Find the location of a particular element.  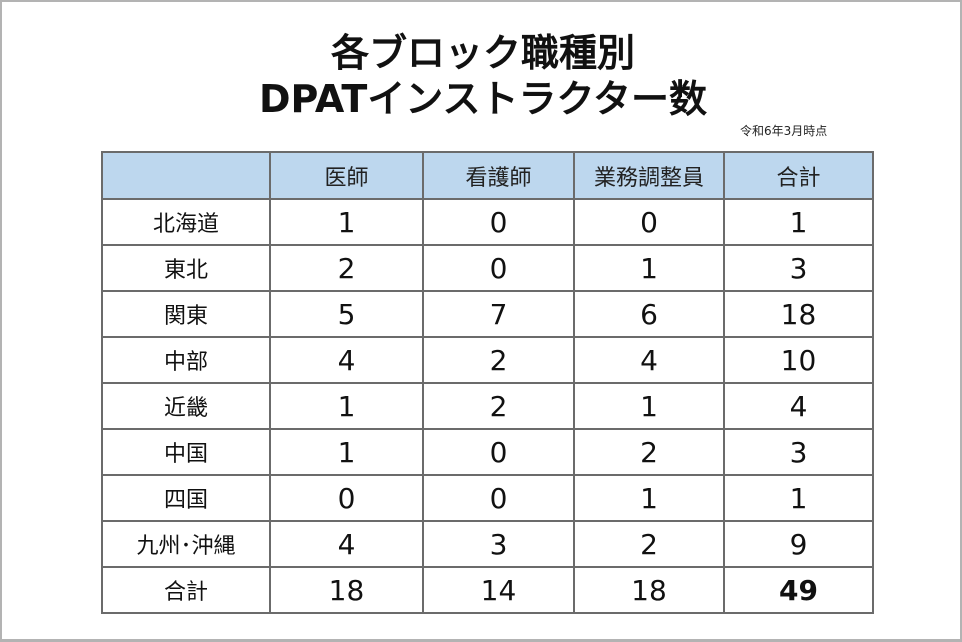

region-cell: 東北 is located at coordinates (186, 268).